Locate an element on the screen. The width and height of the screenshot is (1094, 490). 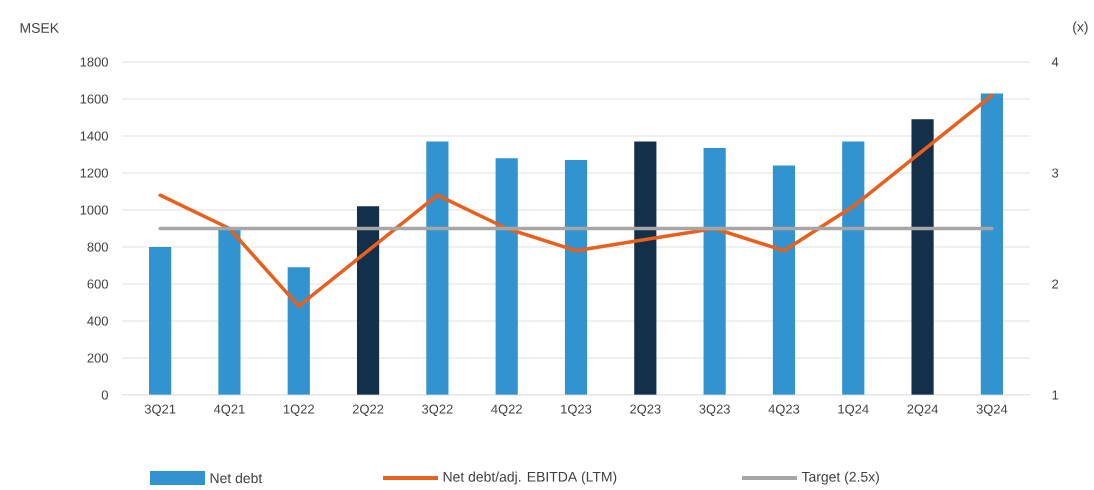
y-tick-label: 1400 is located at coordinates (94, 136).